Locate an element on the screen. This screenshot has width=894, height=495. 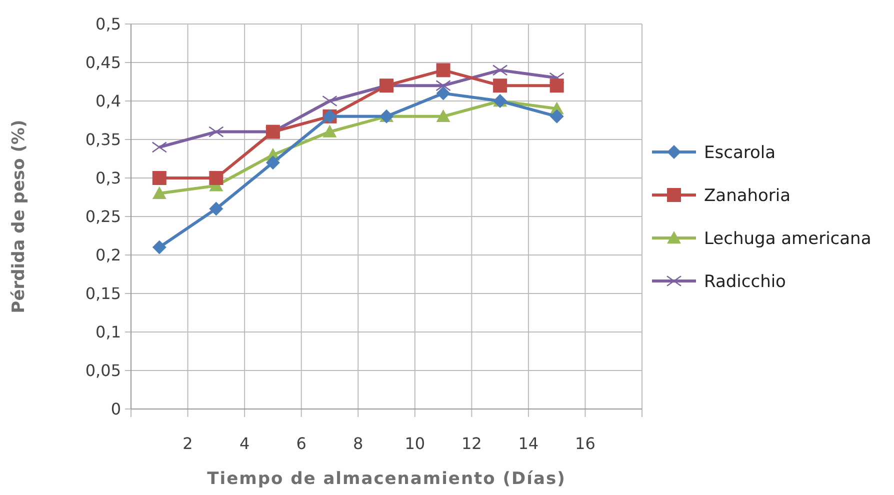
legend-label: Radicchio is located at coordinates (745, 282).